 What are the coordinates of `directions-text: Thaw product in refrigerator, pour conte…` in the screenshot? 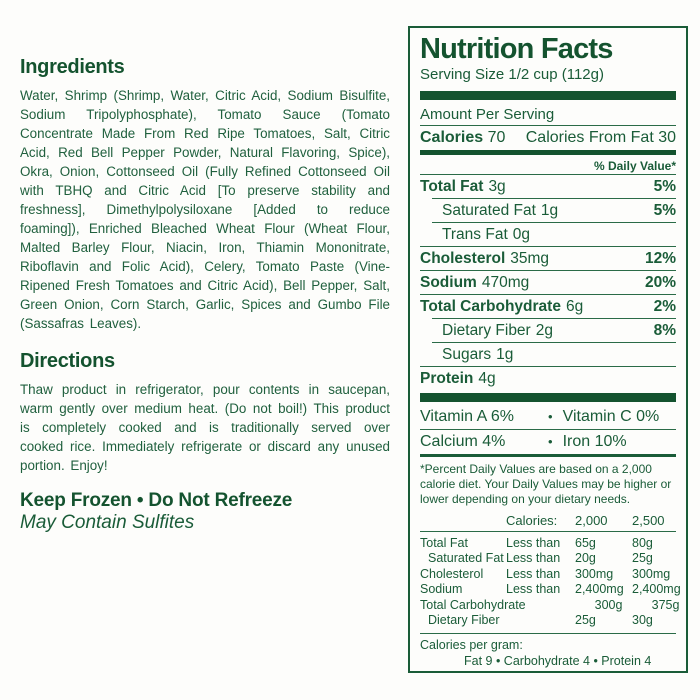 It's located at (205, 427).